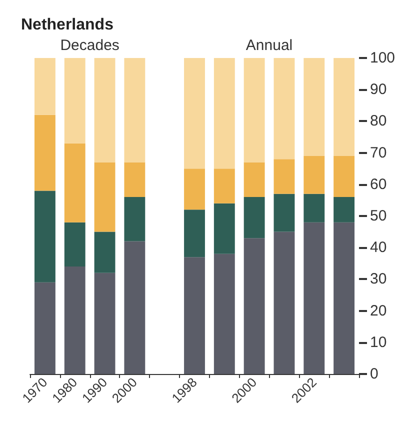 The image size is (419, 434). I want to click on y-tick-label: 0, so click(374, 374).